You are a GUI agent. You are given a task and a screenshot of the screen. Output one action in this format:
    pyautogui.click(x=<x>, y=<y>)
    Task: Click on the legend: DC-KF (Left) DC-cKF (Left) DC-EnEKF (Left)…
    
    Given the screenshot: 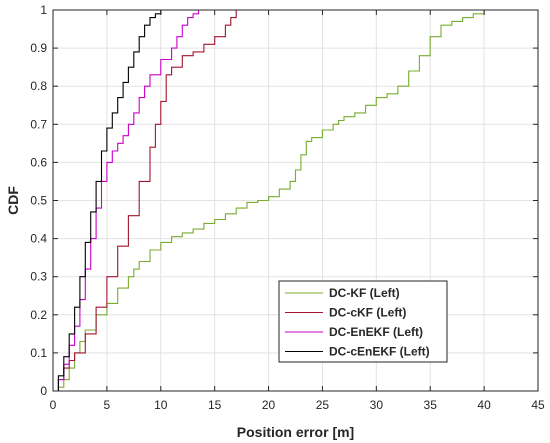 What is the action you would take?
    pyautogui.click(x=363, y=321)
    